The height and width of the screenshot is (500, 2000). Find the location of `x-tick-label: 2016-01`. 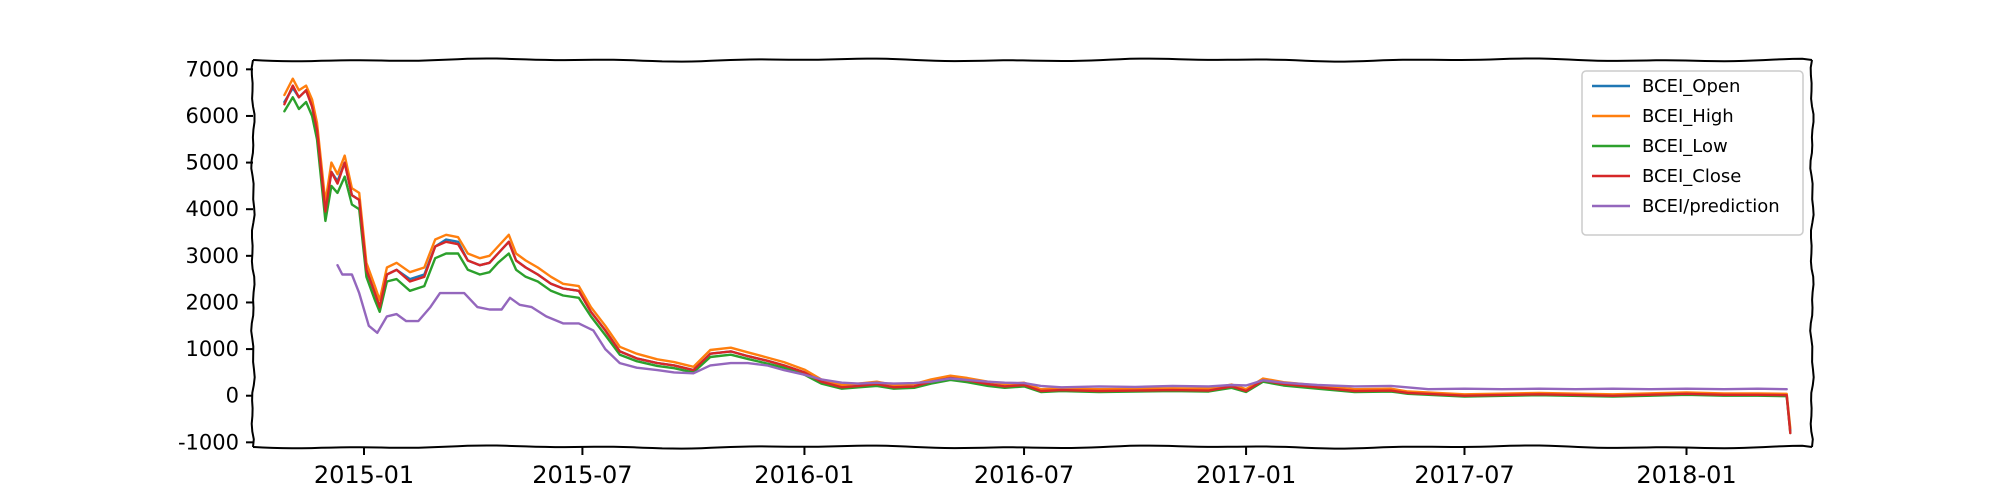

x-tick-label: 2016-01 is located at coordinates (804, 475).